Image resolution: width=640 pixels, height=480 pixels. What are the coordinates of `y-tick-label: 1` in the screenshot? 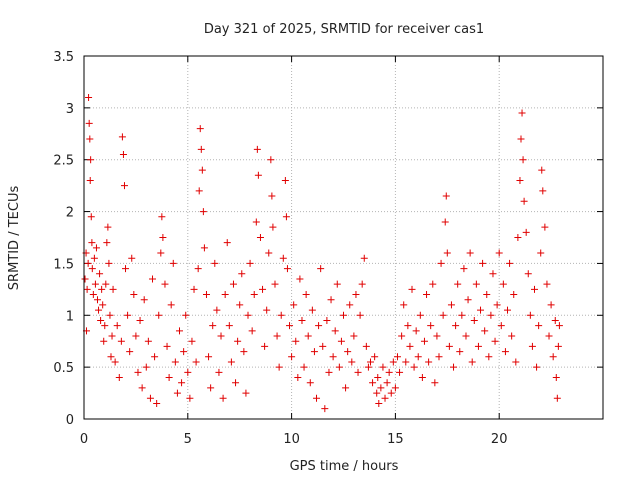 It's located at (70, 316).